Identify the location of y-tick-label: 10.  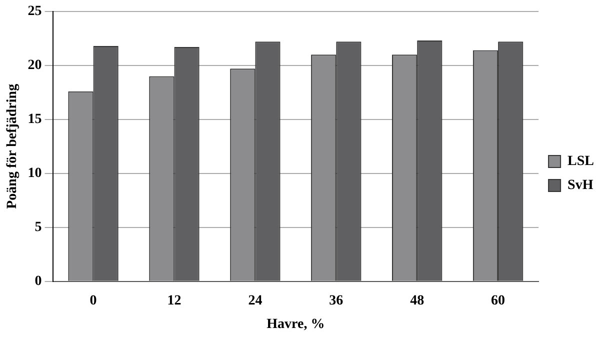
(35, 174).